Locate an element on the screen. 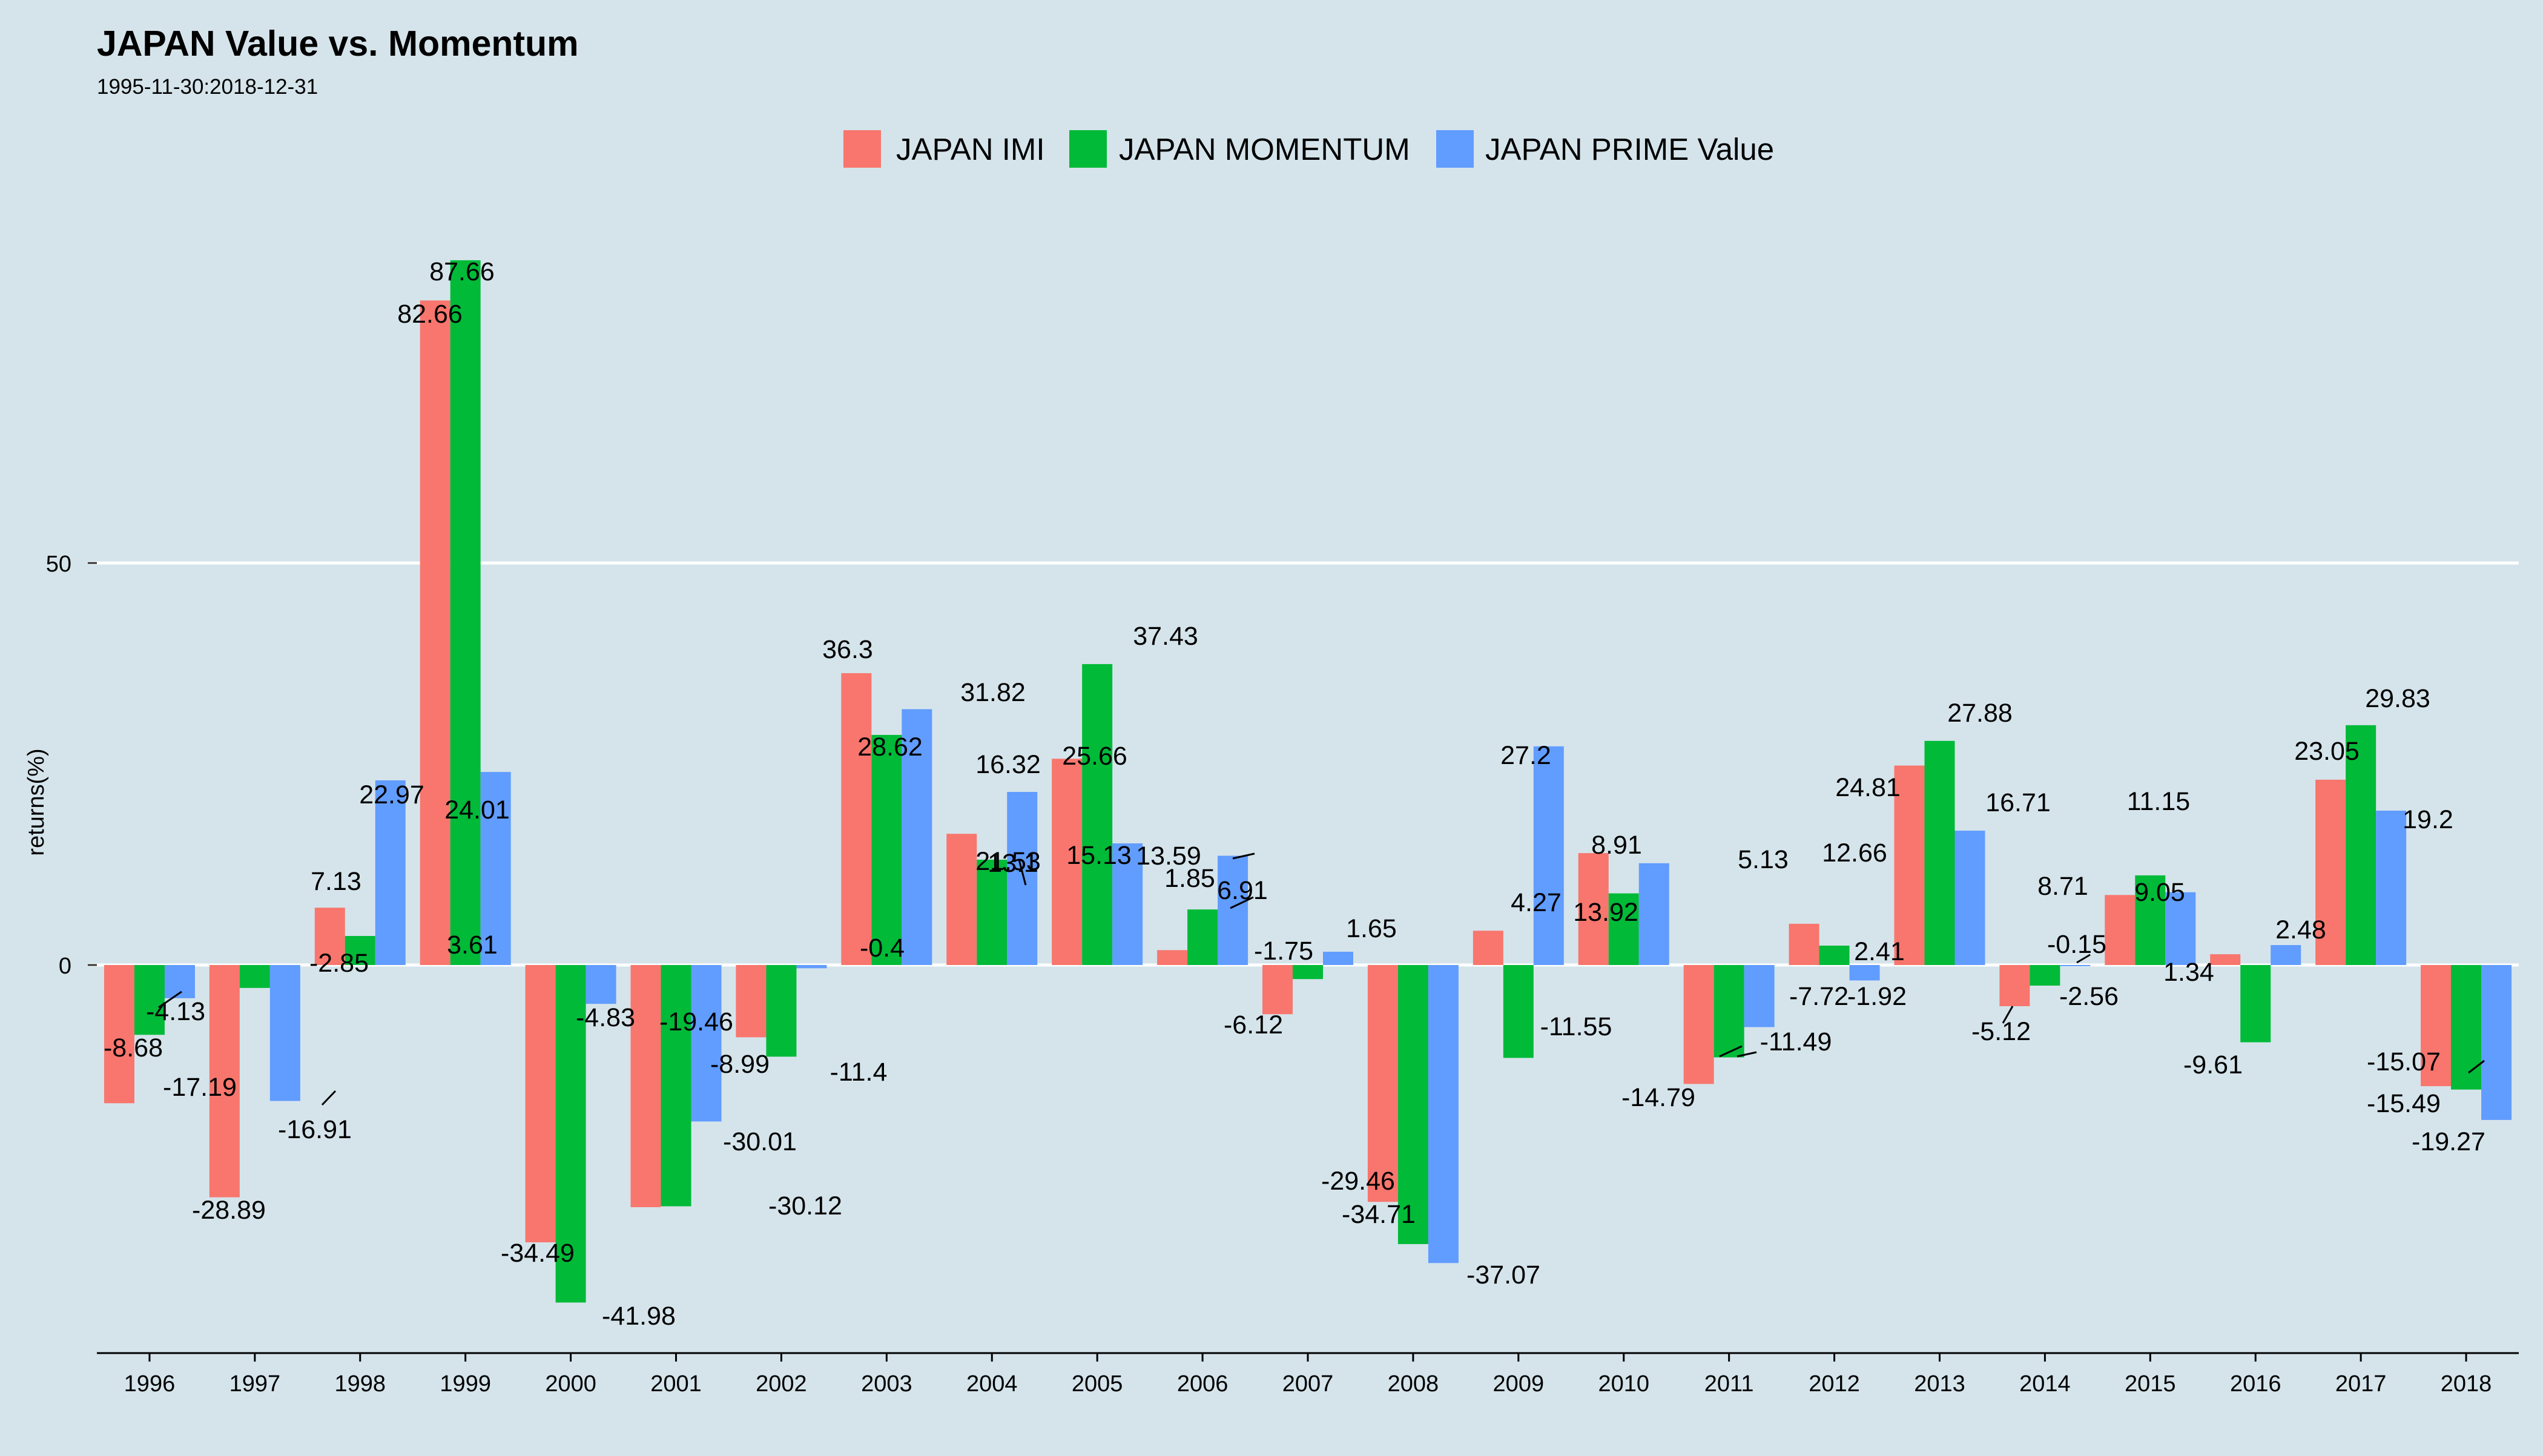 The width and height of the screenshot is (2543, 1456). data-label: 4.27 is located at coordinates (1536, 902).